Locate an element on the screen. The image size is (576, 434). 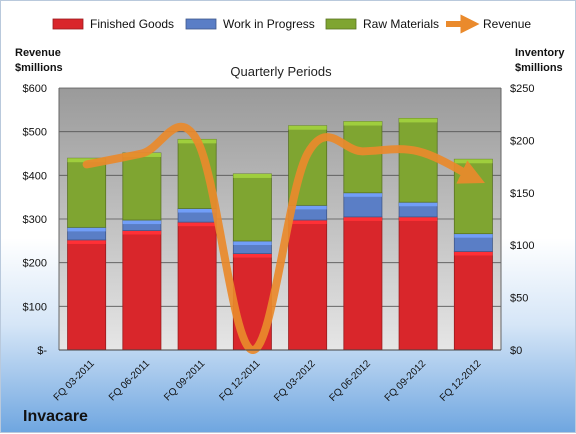
left-tick-label: $200 is located at coordinates (35, 264).